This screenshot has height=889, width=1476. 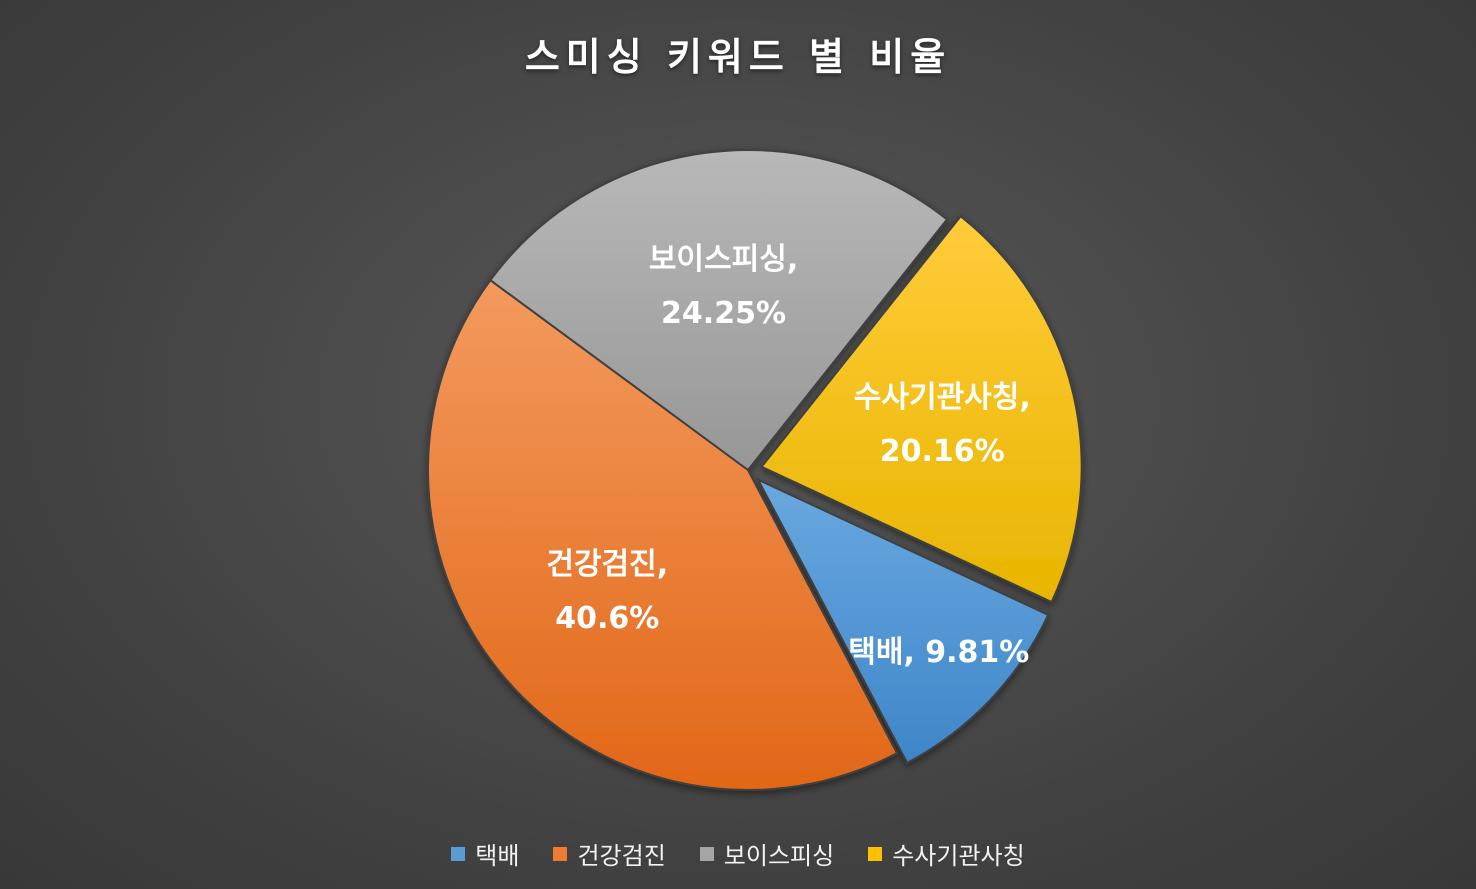 I want to click on data-label-택배: 택배, 9.81%, so click(x=938, y=652).